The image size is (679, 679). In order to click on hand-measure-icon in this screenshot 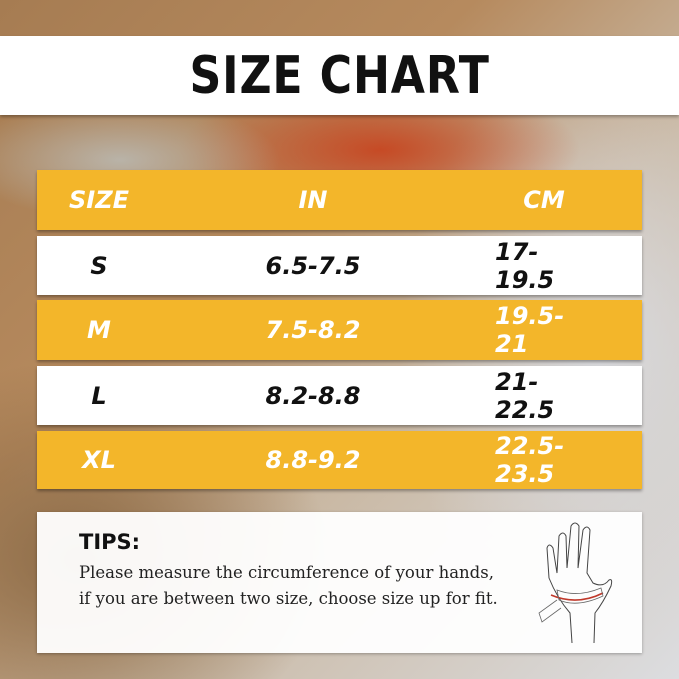, I will do `click(575, 583)`.